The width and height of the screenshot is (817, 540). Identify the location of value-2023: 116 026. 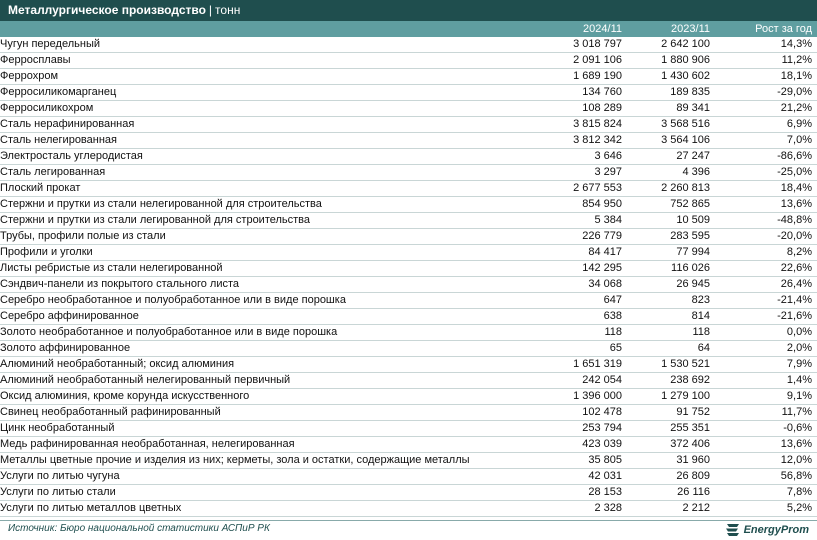
(666, 268).